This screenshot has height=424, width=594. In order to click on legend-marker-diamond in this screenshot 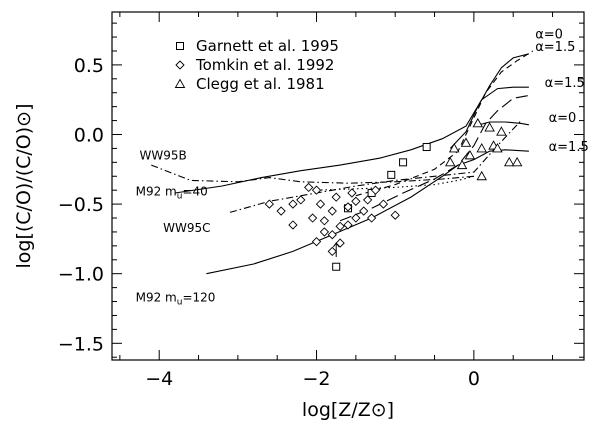, I will do `click(180, 65)`.